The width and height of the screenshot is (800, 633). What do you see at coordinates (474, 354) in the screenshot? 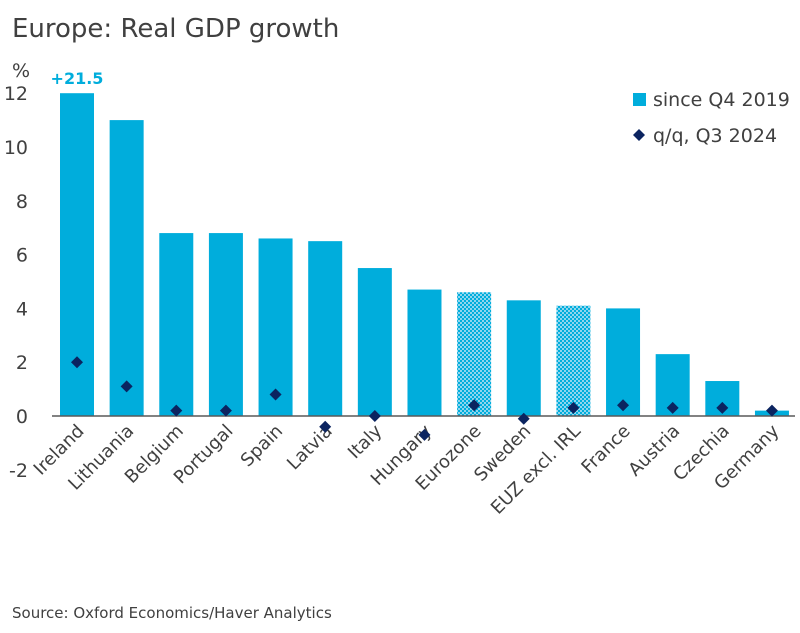
I see `bar-eurozone` at bounding box center [474, 354].